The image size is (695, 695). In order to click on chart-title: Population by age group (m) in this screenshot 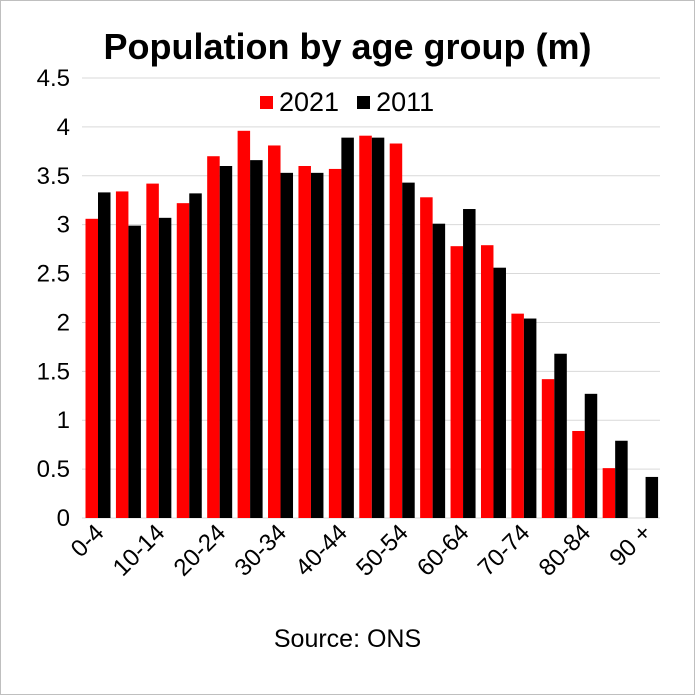, I will do `click(347, 46)`.